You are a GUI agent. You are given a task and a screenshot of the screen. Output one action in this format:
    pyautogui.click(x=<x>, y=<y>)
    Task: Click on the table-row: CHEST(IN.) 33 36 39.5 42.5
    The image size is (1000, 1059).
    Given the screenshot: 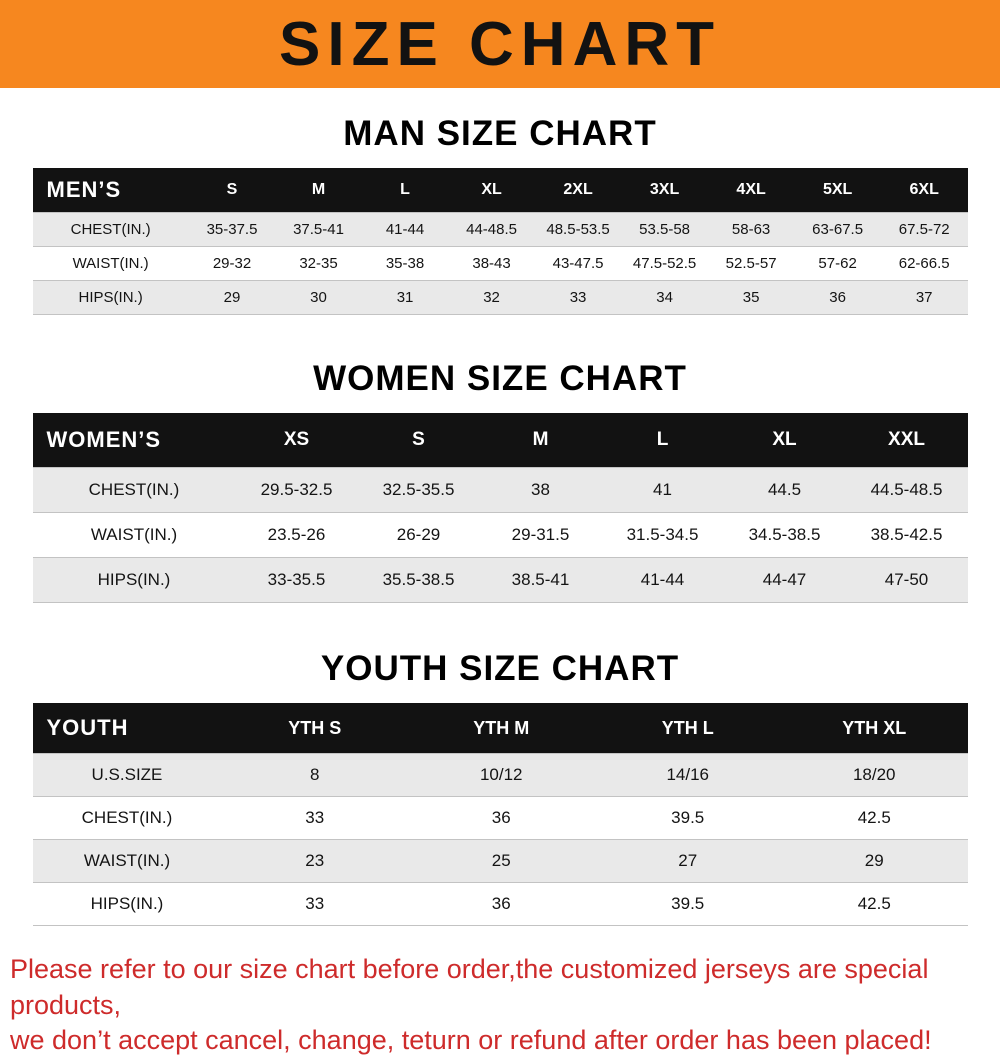 What is the action you would take?
    pyautogui.click(x=500, y=818)
    